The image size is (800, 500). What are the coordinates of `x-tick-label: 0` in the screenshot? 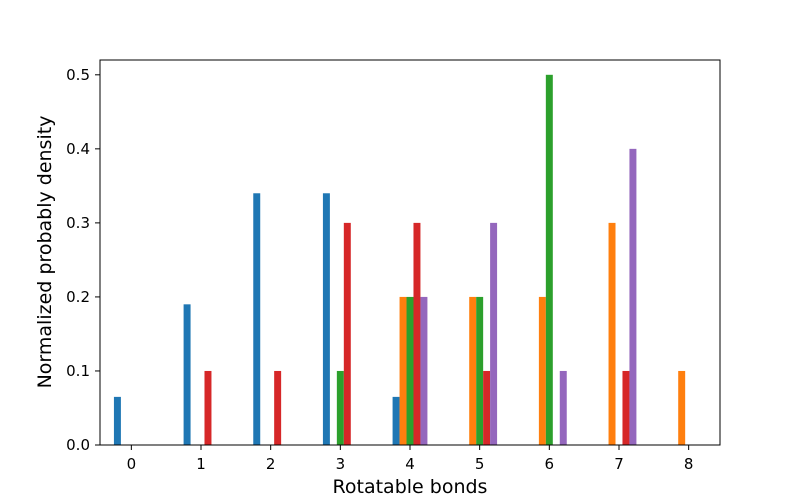 It's located at (132, 464).